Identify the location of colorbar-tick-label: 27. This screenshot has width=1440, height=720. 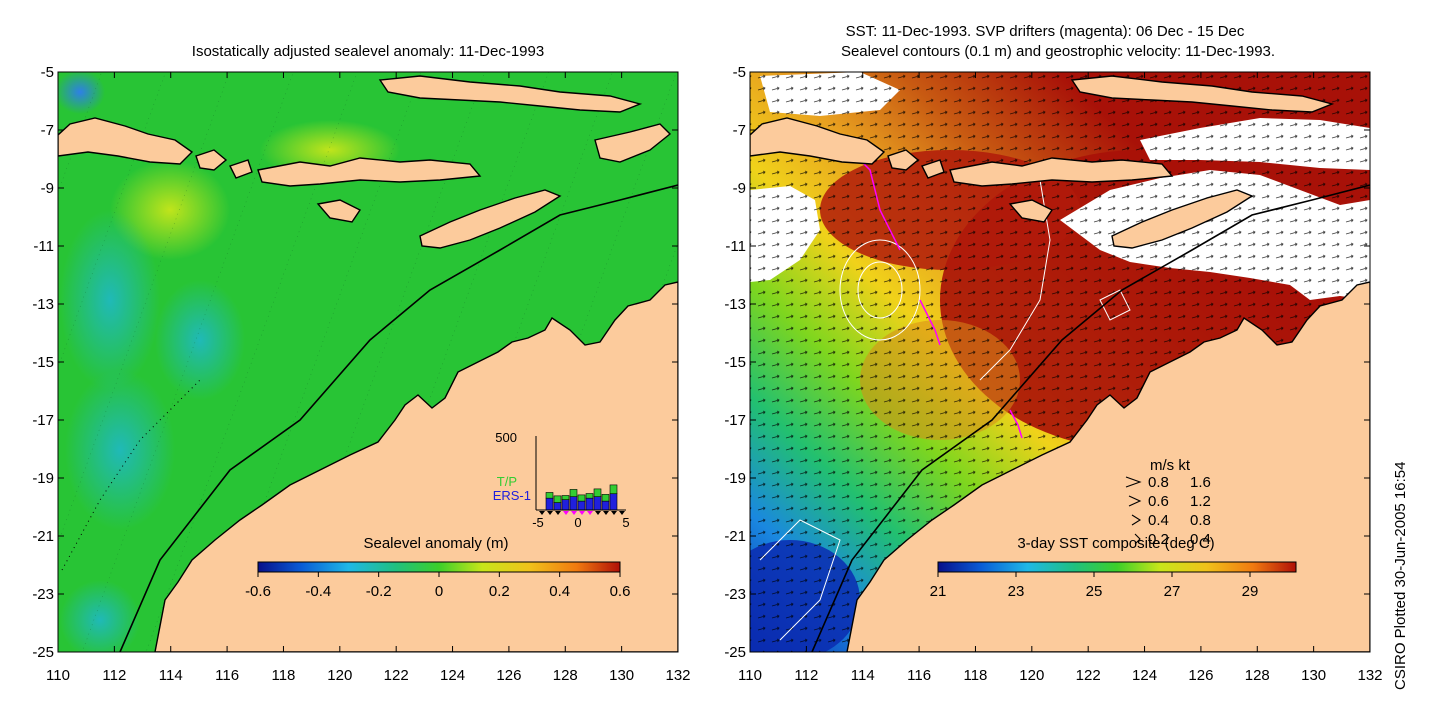
(1172, 591).